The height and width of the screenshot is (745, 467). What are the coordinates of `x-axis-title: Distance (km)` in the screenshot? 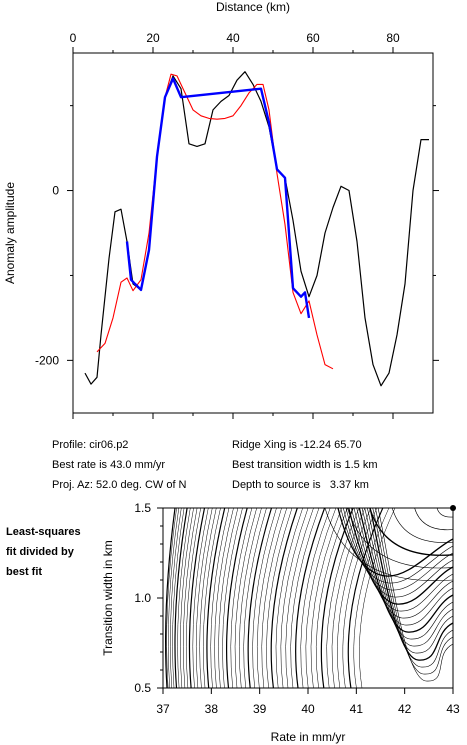 It's located at (253, 7).